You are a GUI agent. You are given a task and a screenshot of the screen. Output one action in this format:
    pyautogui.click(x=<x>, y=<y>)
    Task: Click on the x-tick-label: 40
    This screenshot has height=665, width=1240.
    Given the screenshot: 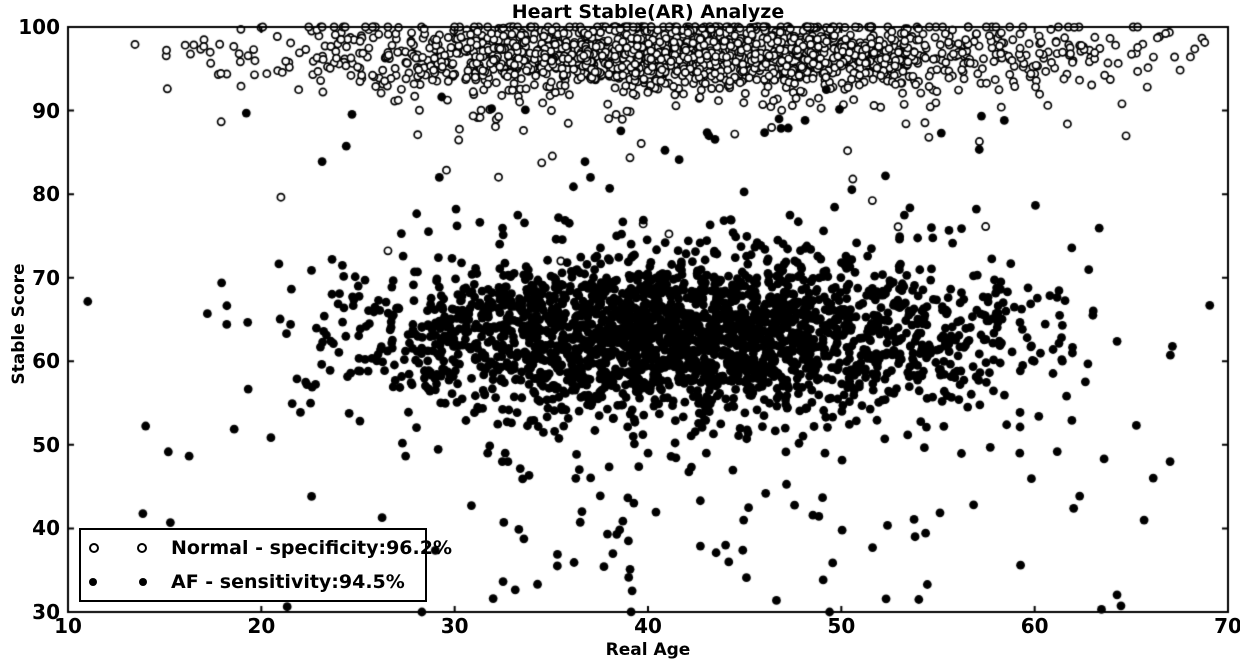 What is the action you would take?
    pyautogui.click(x=648, y=626)
    